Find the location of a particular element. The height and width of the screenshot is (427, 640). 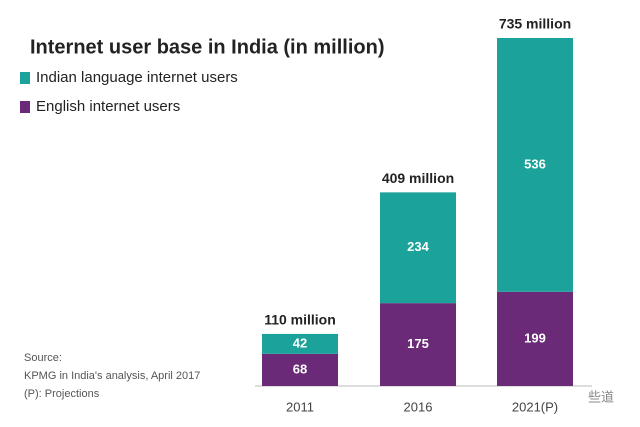

legend-label: Indian language internet users is located at coordinates (137, 77).